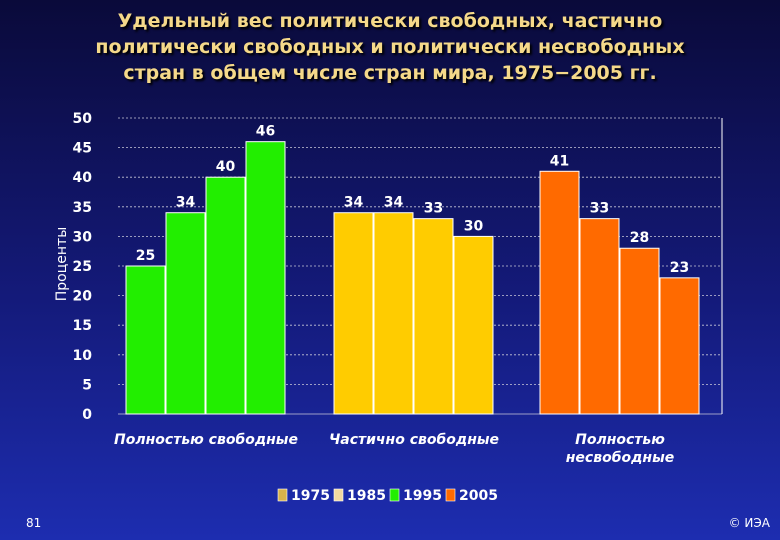 The image size is (780, 540). What do you see at coordinates (749, 523) in the screenshot?
I see `copyright-text: © ИЭА` at bounding box center [749, 523].